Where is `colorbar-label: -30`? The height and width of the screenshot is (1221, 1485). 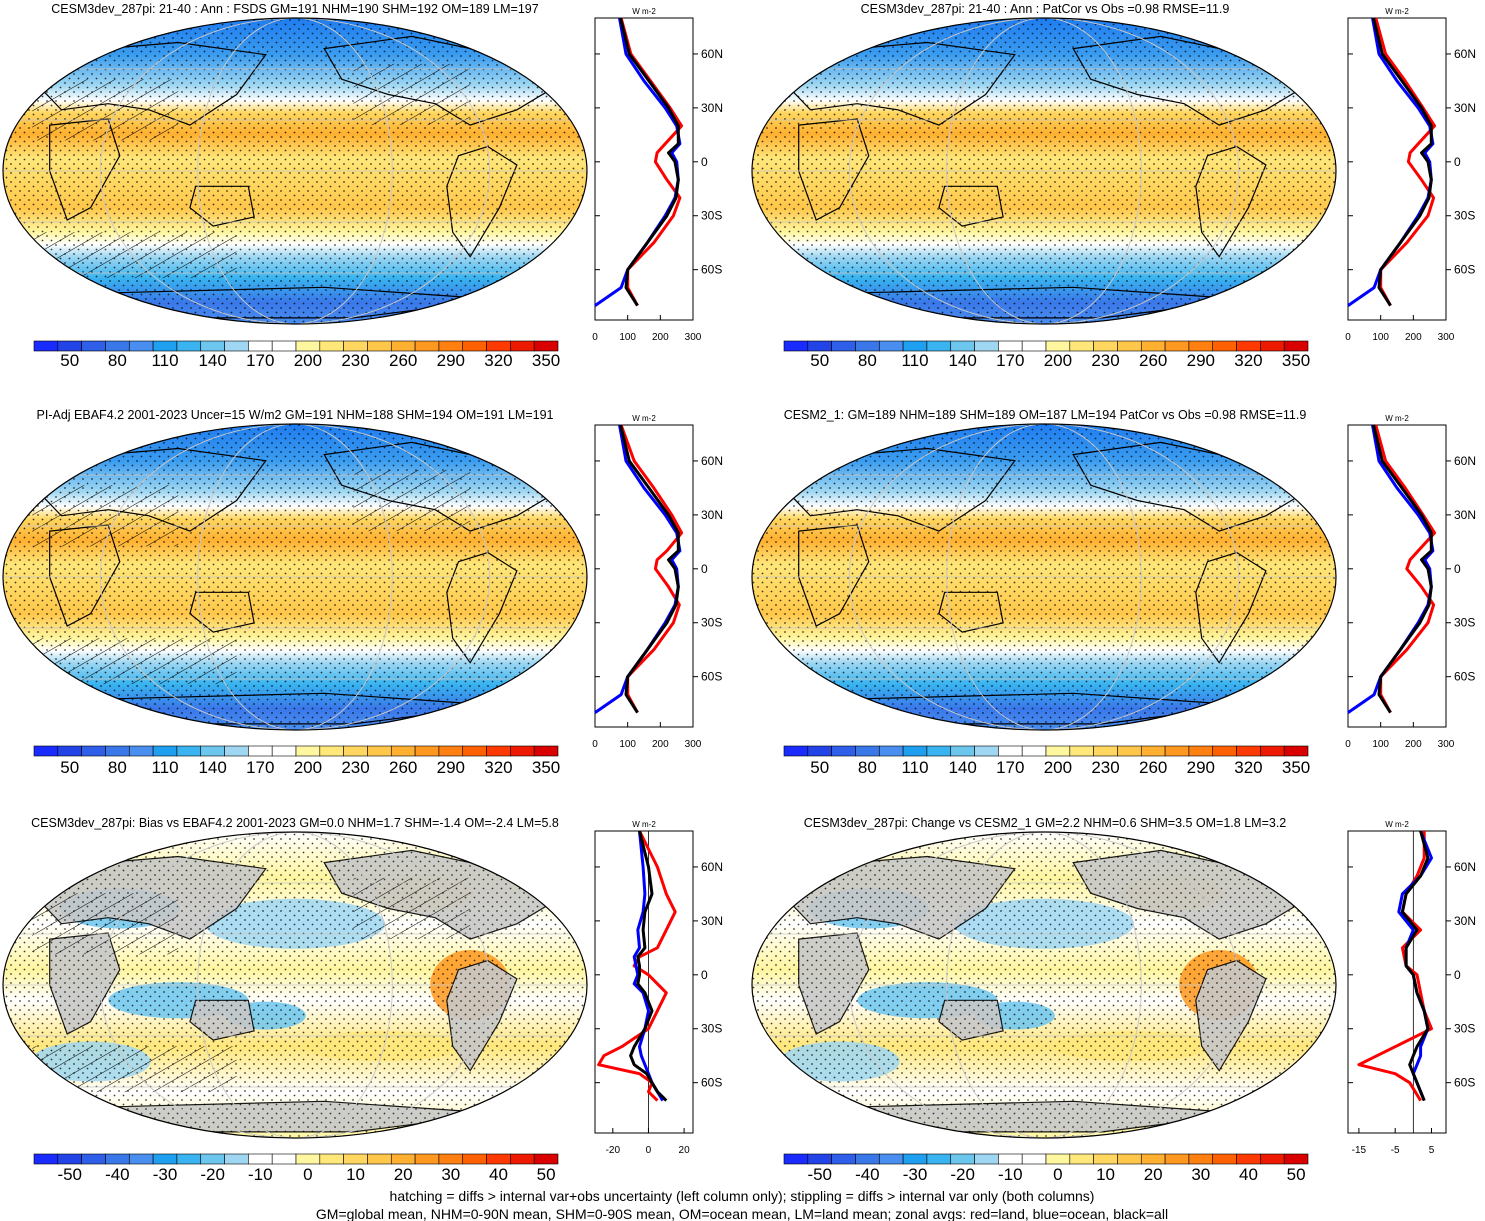 colorbar-label: -30 is located at coordinates (165, 1174).